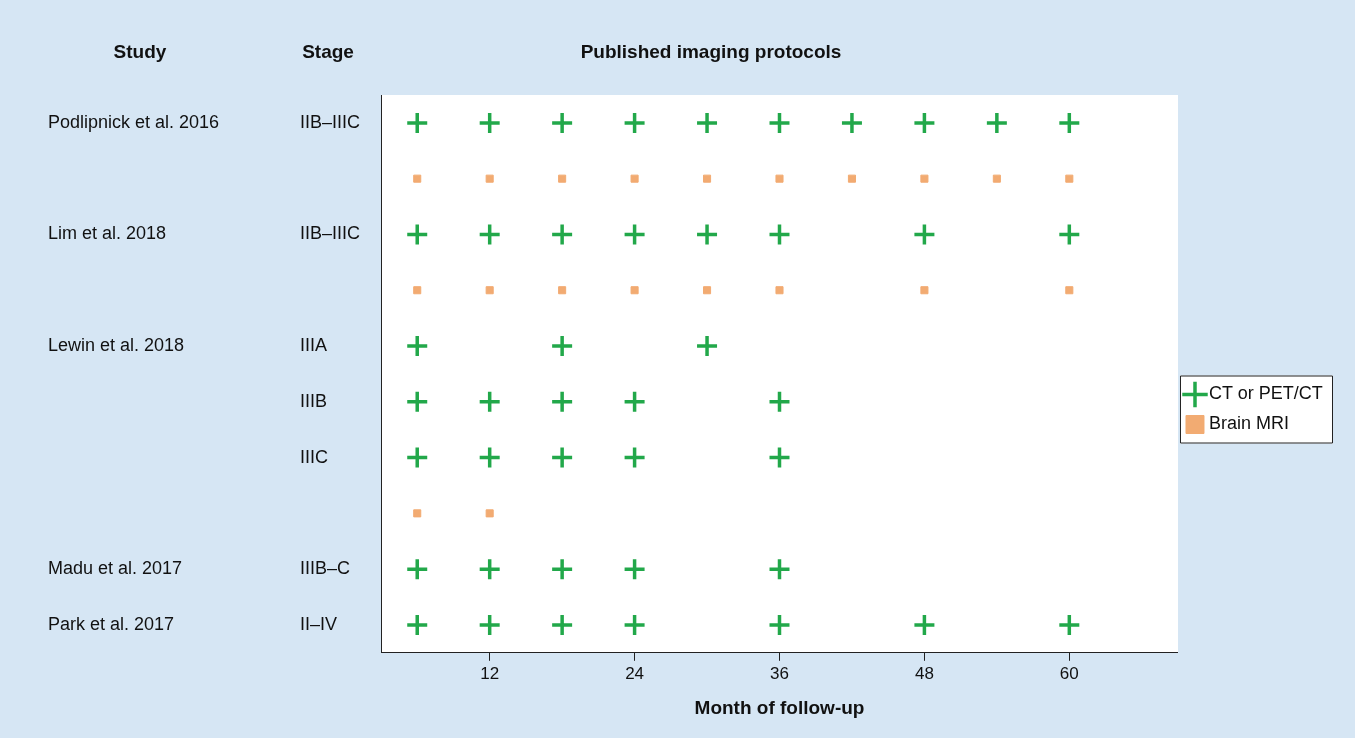 This screenshot has width=1355, height=738. Describe the element at coordinates (779, 707) in the screenshot. I see `x-axis-title: Month of follow-up` at that location.